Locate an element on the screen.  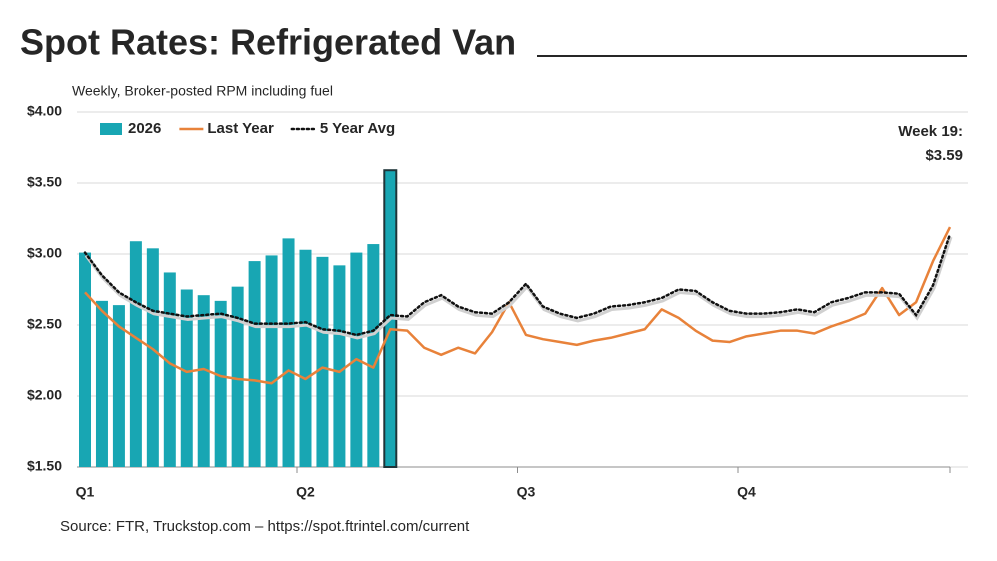
x-tick-label: Q3 is located at coordinates (526, 492).